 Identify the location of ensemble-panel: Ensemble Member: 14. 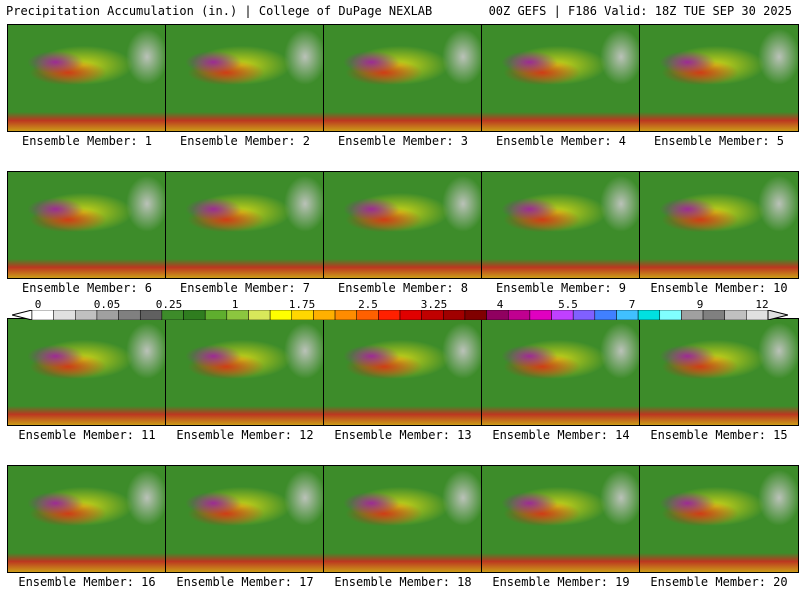
(561, 380).